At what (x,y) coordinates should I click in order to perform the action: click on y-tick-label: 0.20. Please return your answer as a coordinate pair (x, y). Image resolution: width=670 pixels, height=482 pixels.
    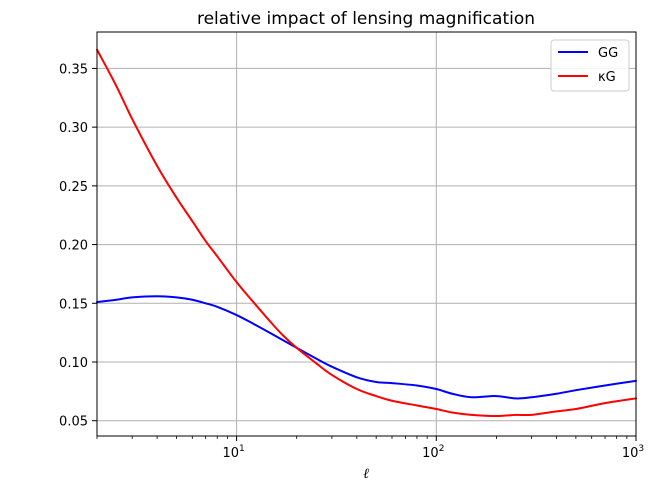
    Looking at the image, I should click on (73, 246).